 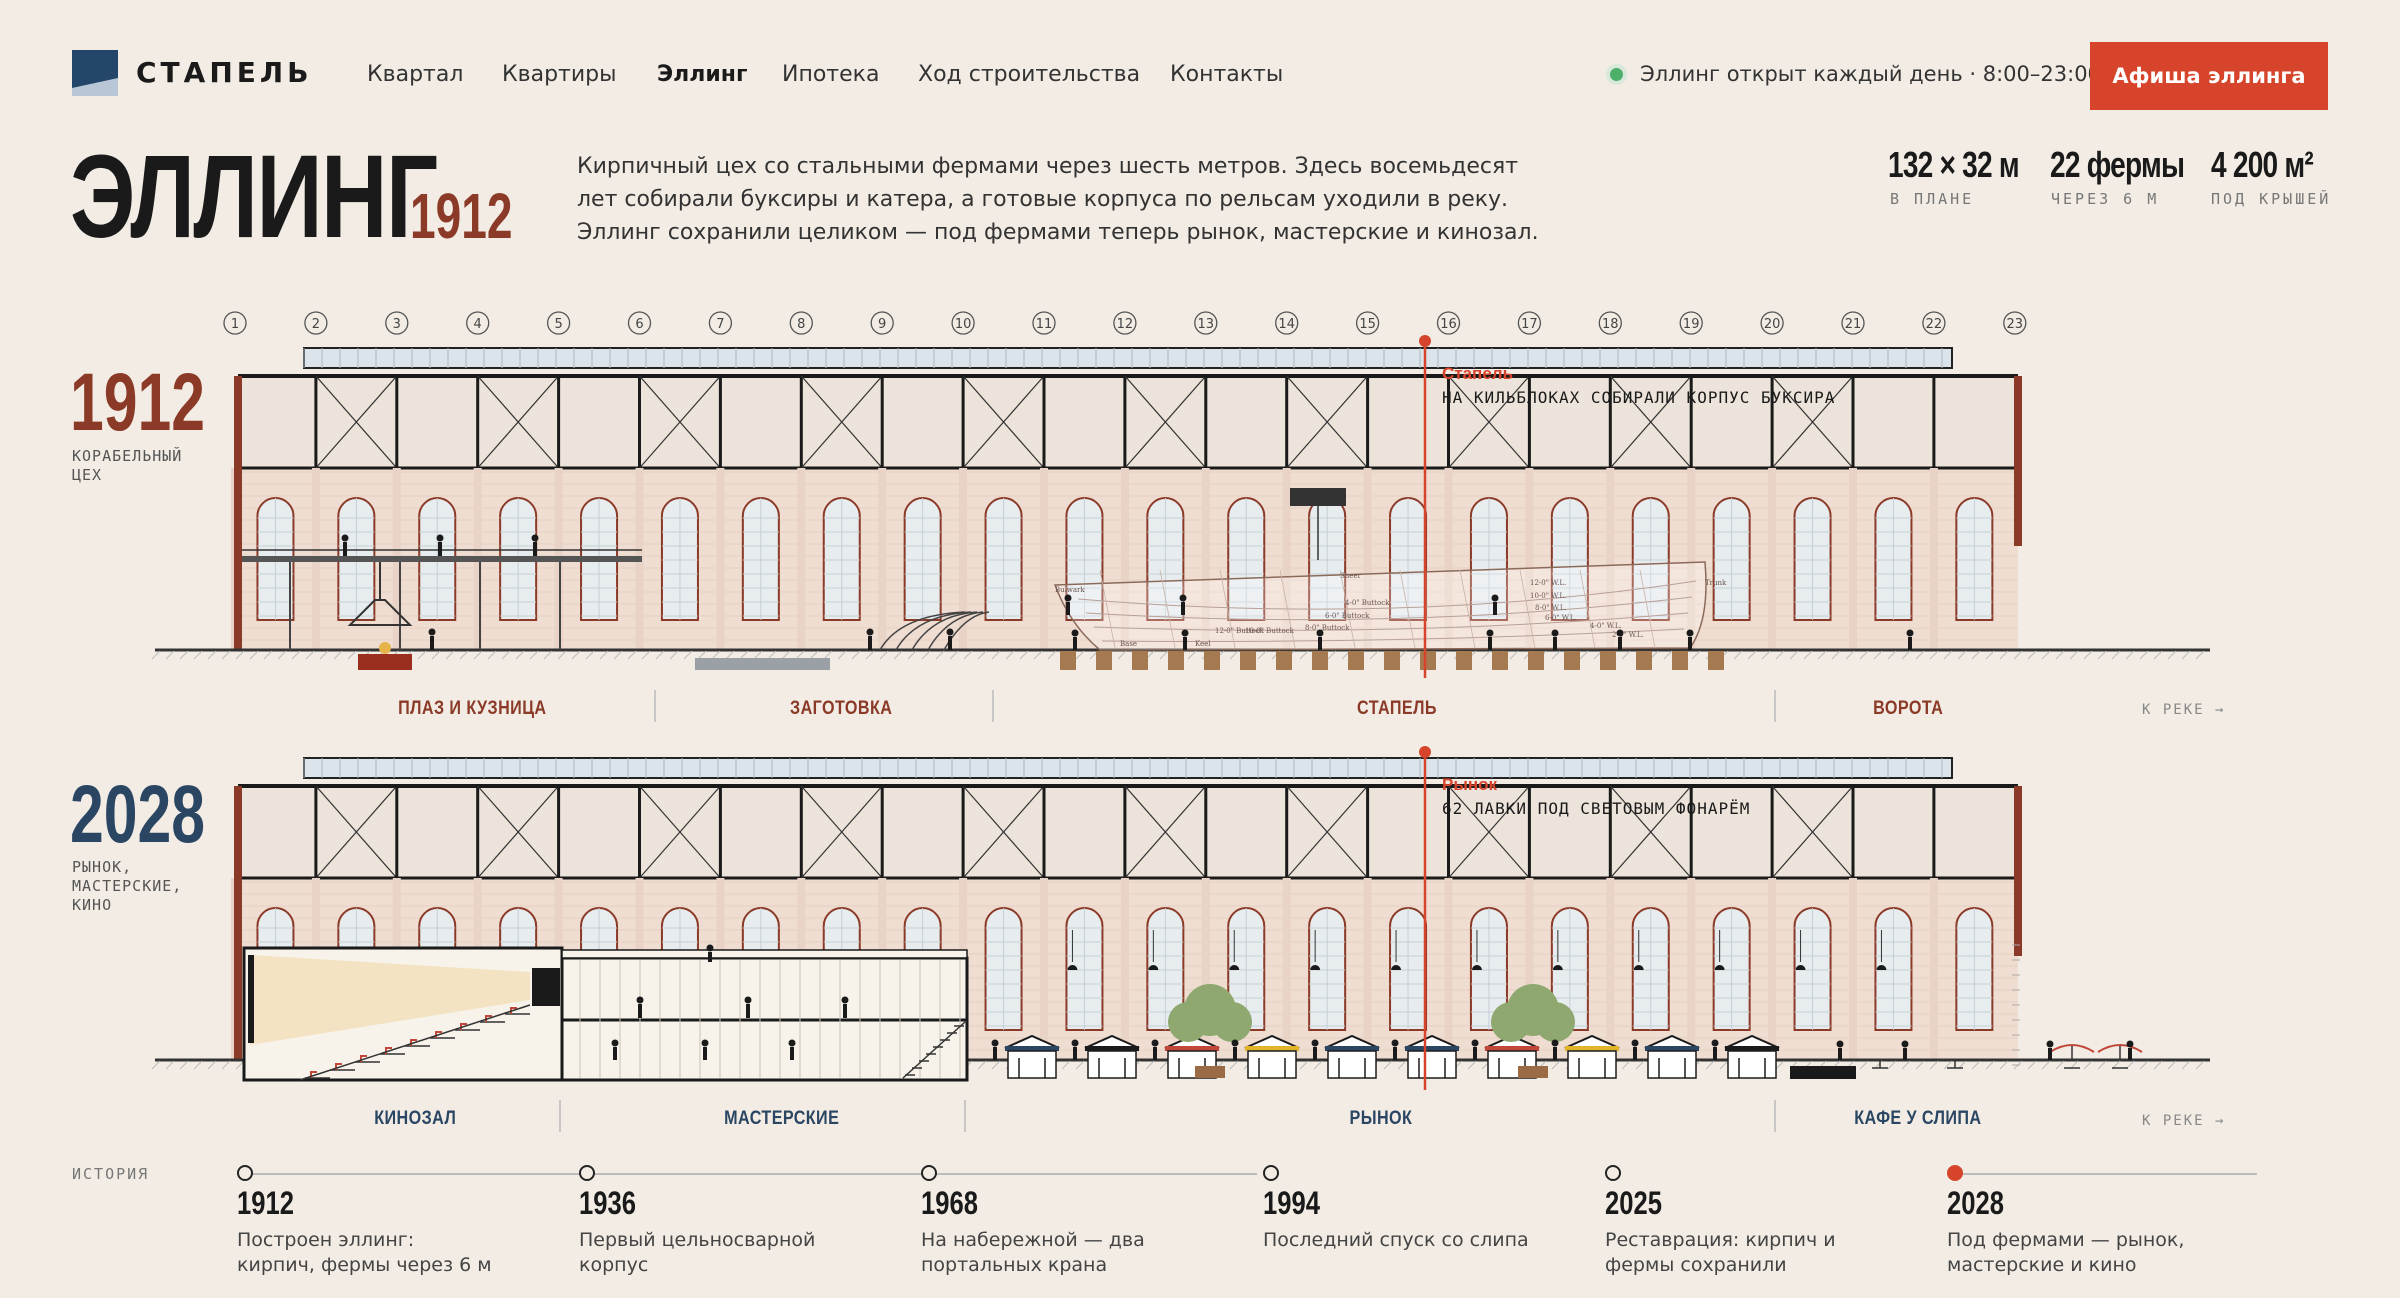 What do you see at coordinates (1029, 74) in the screenshot?
I see `nav-link-hod-stroitelstva: Ход строительства` at bounding box center [1029, 74].